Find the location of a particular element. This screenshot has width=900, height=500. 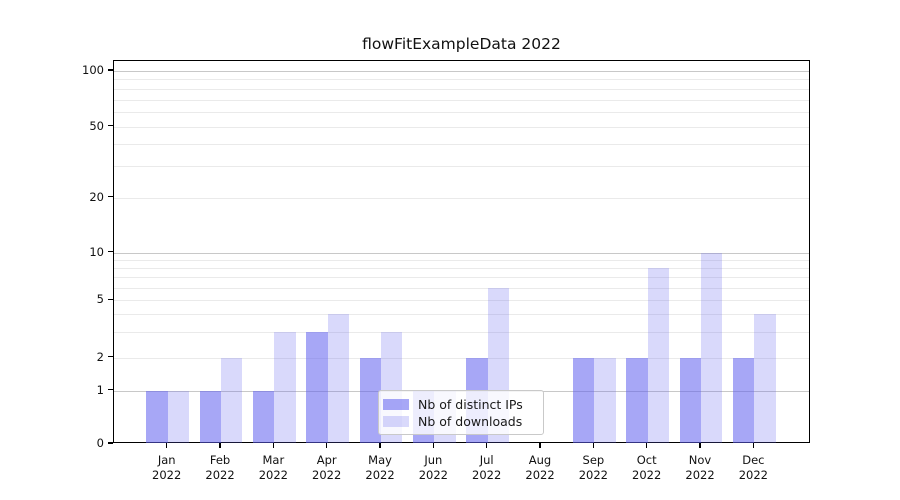

y-tick-label-50: 50 is located at coordinates (96, 125).